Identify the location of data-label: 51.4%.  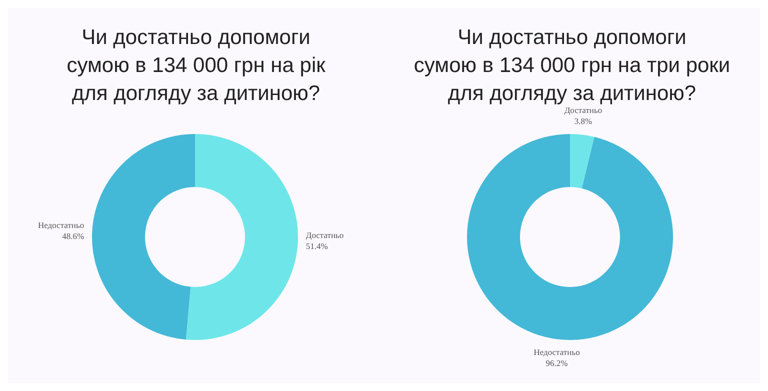
(317, 245).